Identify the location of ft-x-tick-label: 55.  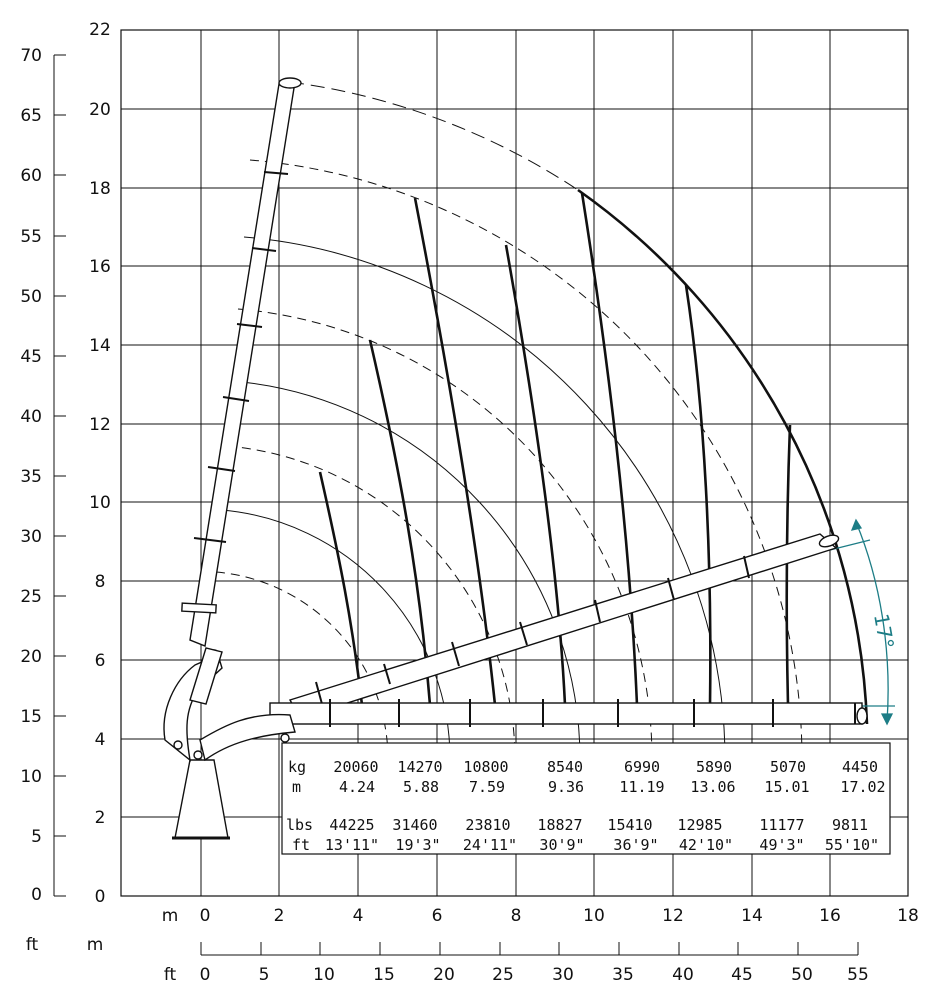
(858, 975).